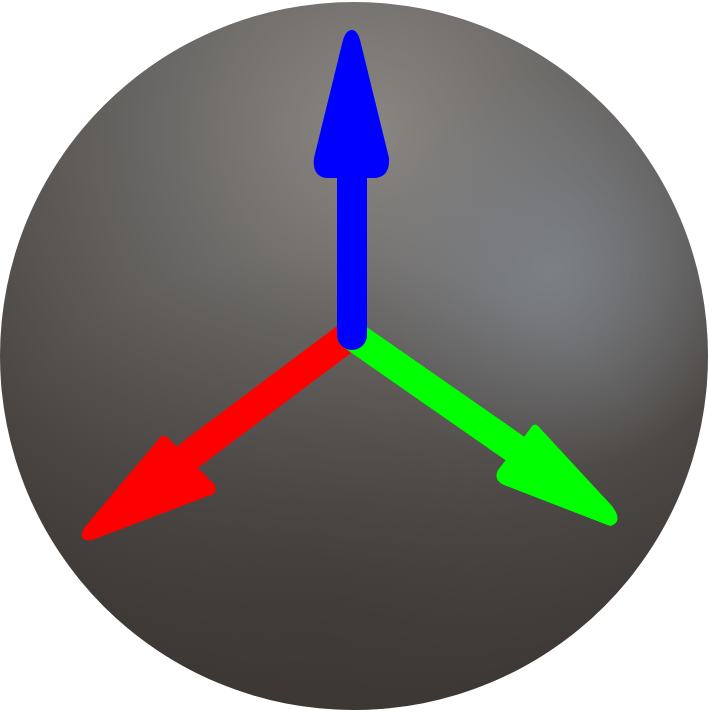 This screenshot has height=712, width=709. What do you see at coordinates (477, 423) in the screenshot?
I see `y-axis-arrow` at bounding box center [477, 423].